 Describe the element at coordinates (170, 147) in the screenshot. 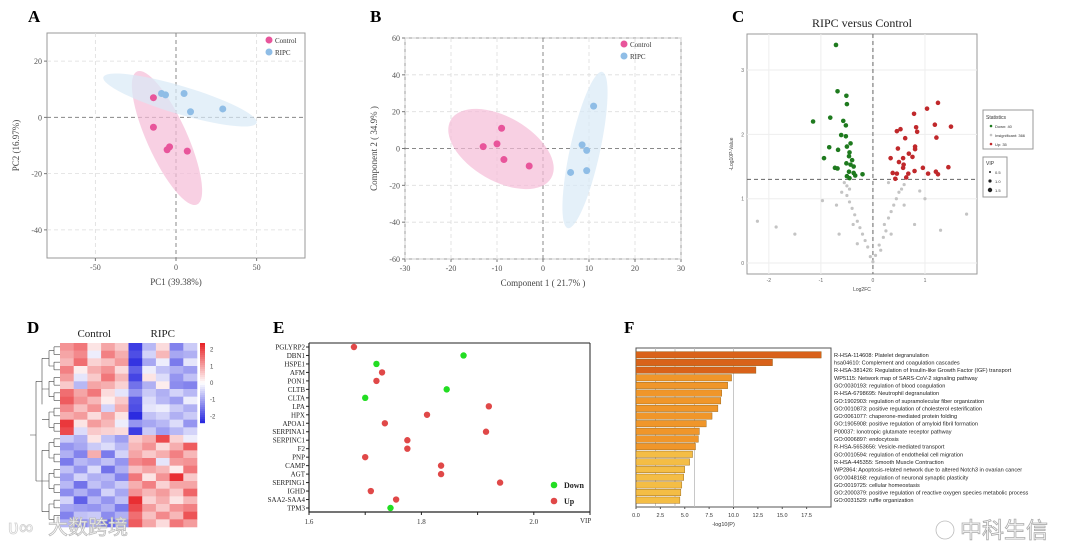

I see `data-point-control` at that location.